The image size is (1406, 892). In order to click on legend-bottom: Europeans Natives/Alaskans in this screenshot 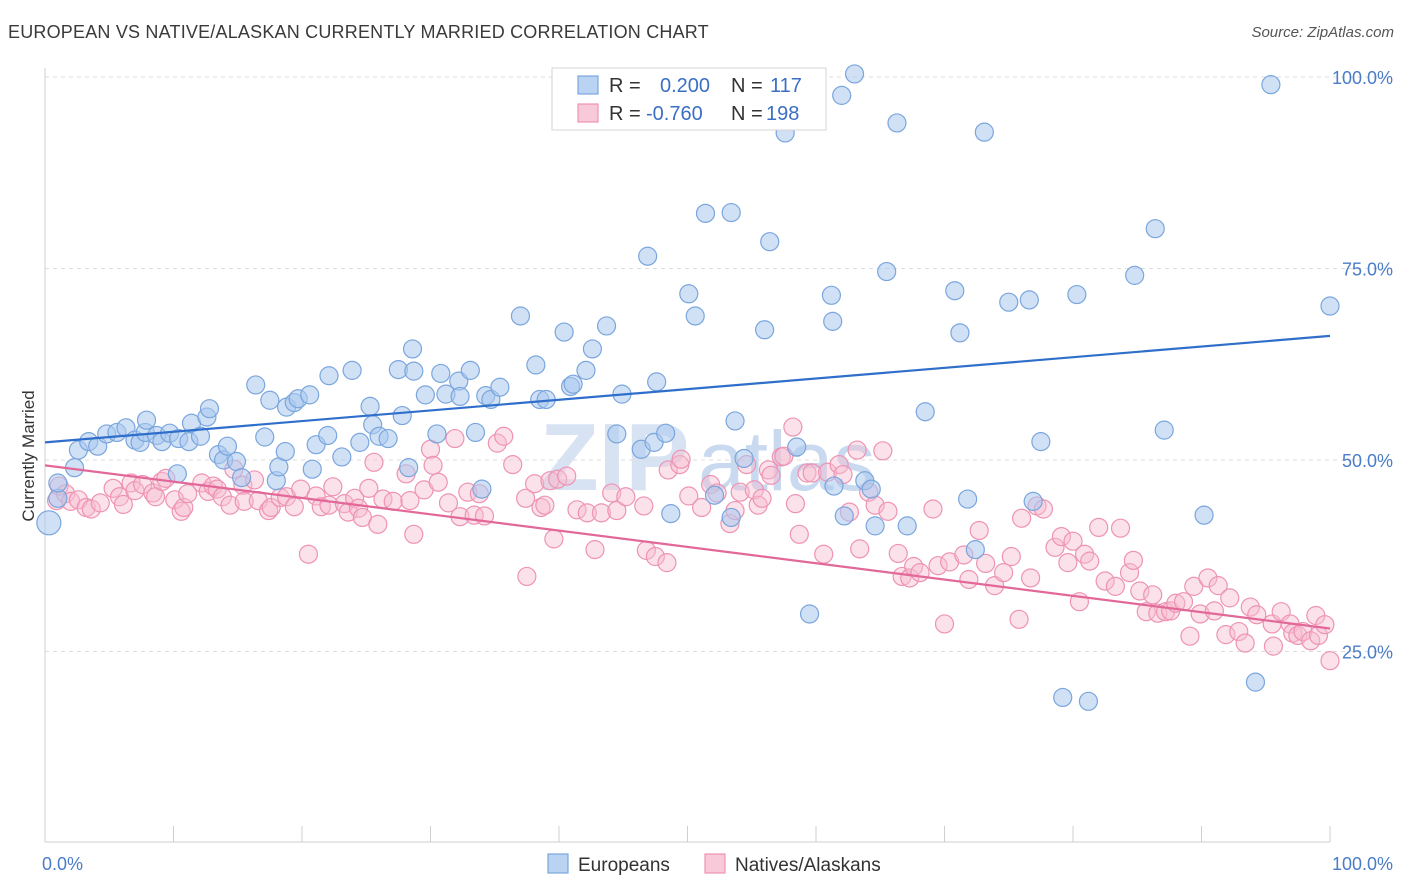, I will do `click(714, 864)`.